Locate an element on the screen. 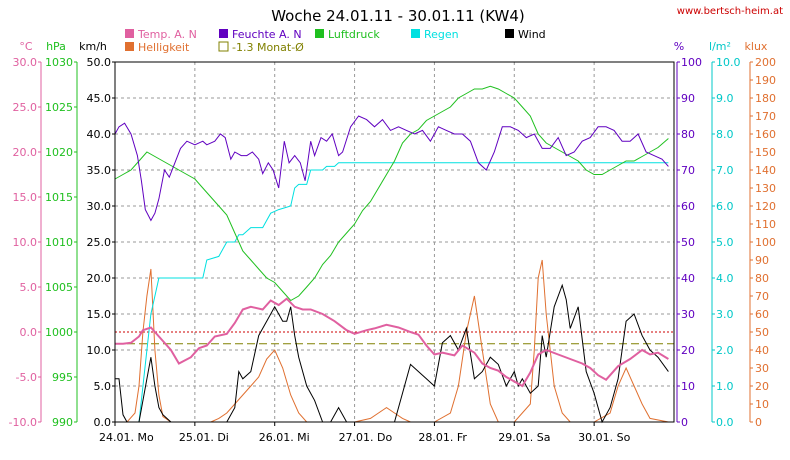 The width and height of the screenshot is (790, 460). press-tick-label: 1030 is located at coordinates (59, 62).